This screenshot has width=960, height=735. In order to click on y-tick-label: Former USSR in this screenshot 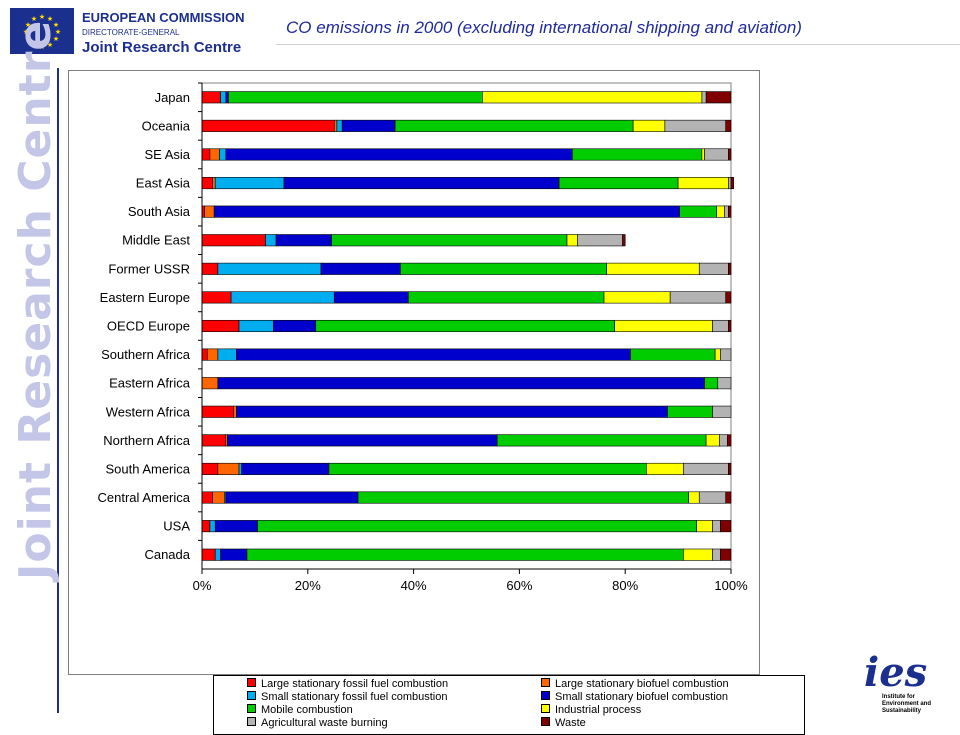, I will do `click(149, 268)`.